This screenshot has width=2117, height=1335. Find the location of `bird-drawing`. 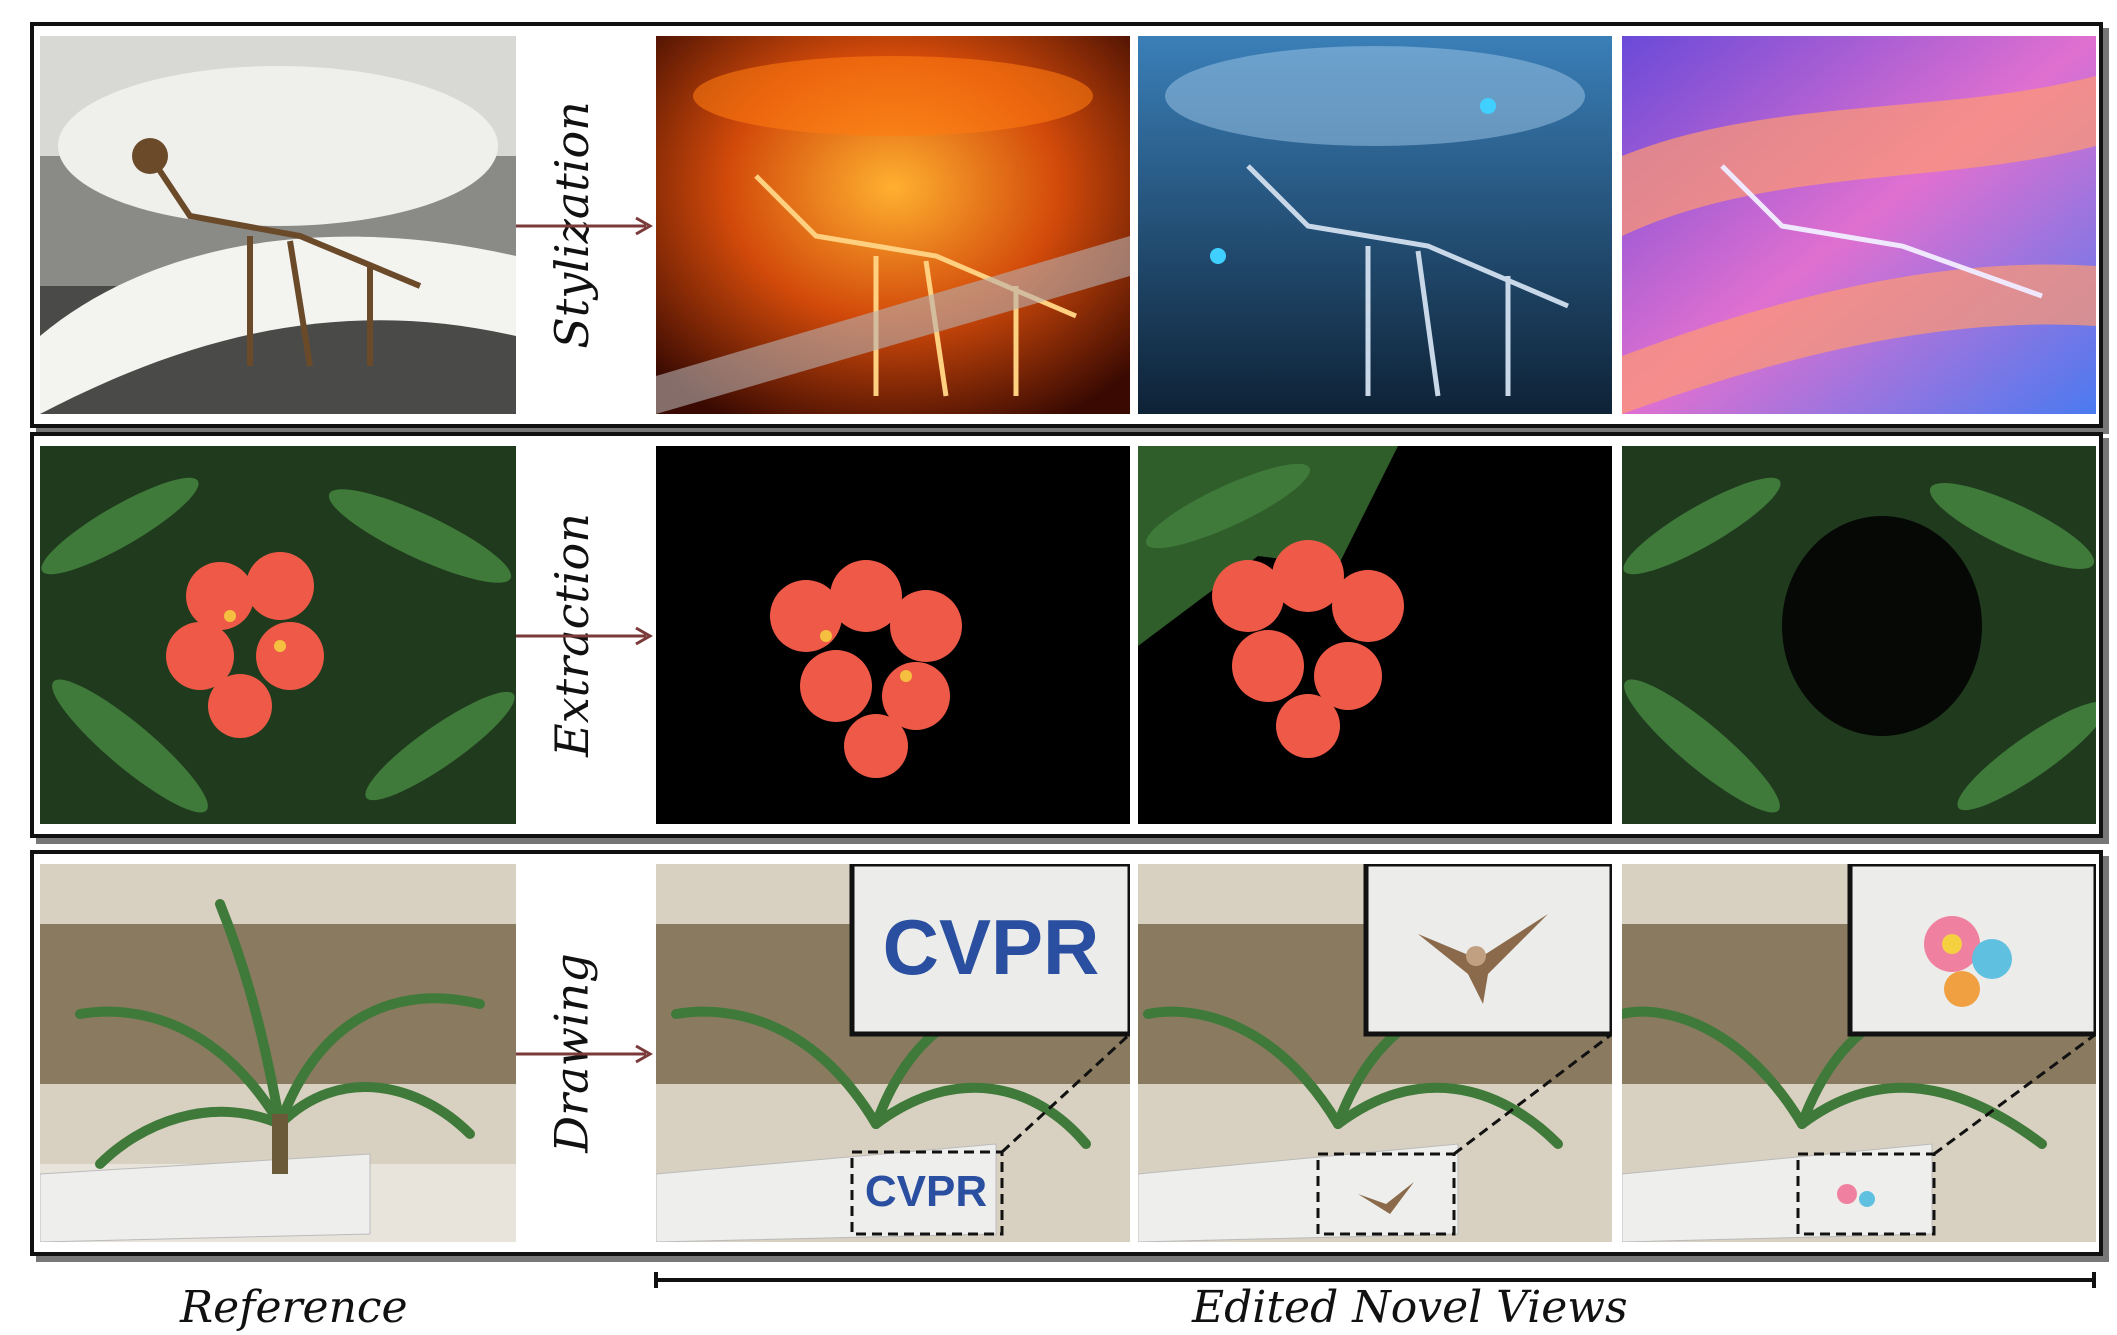

bird-drawing is located at coordinates (1483, 959).